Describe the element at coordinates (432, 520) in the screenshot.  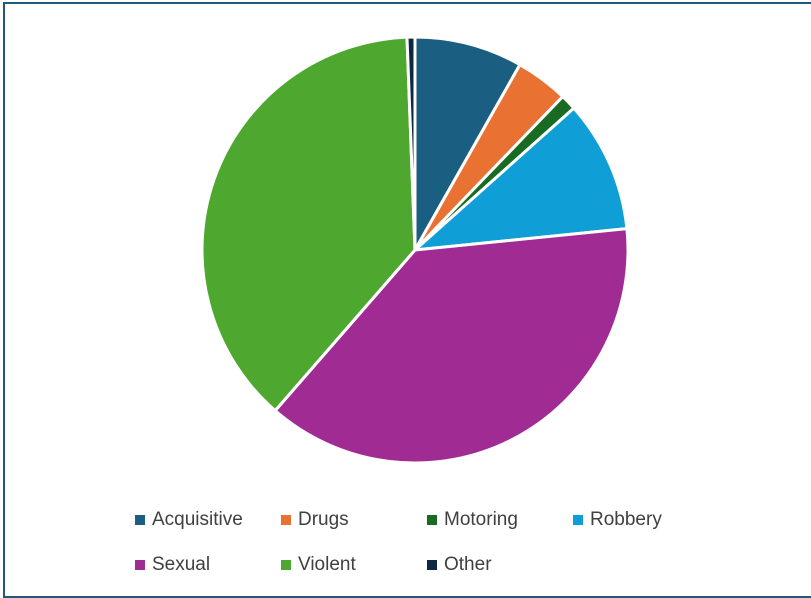
I see `legend-swatch-motoring` at that location.